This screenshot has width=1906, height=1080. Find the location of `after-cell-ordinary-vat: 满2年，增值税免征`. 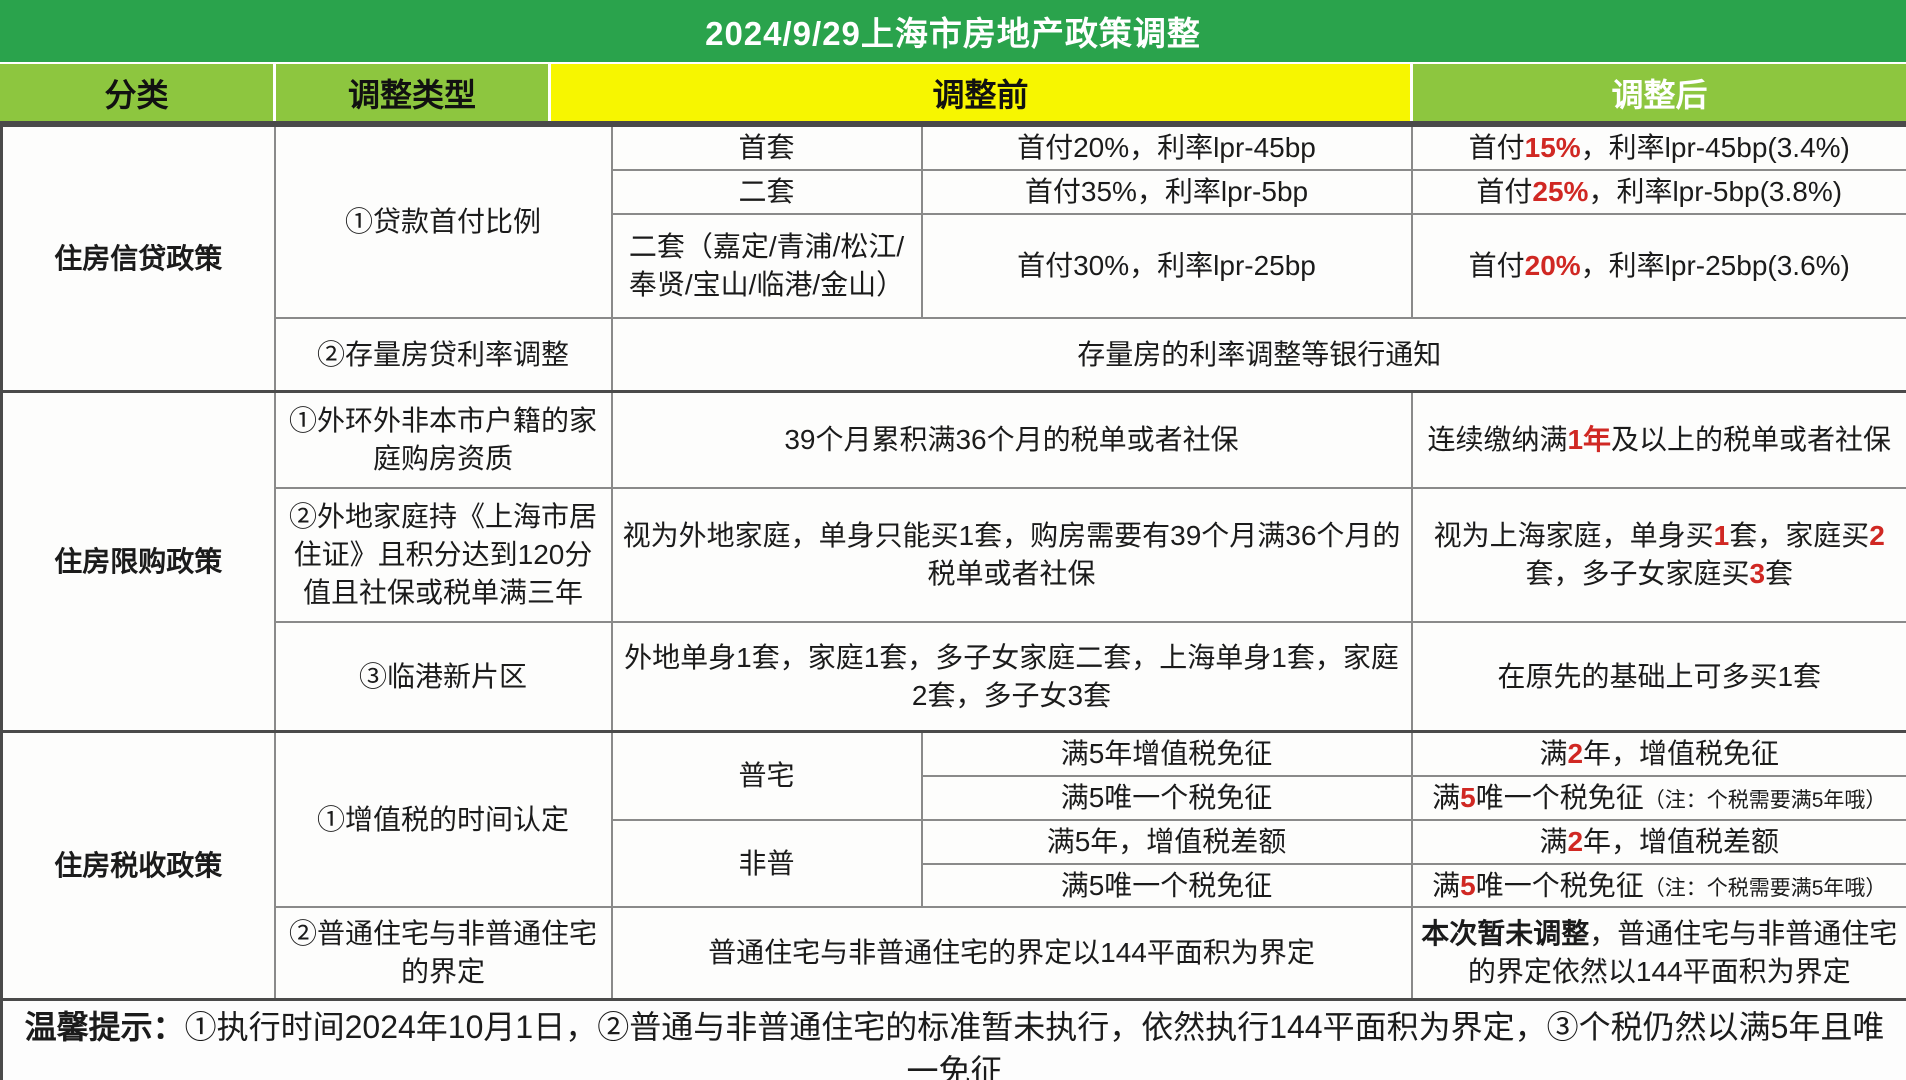

after-cell-ordinary-vat: 满2年，增值税免征 is located at coordinates (1658, 754).